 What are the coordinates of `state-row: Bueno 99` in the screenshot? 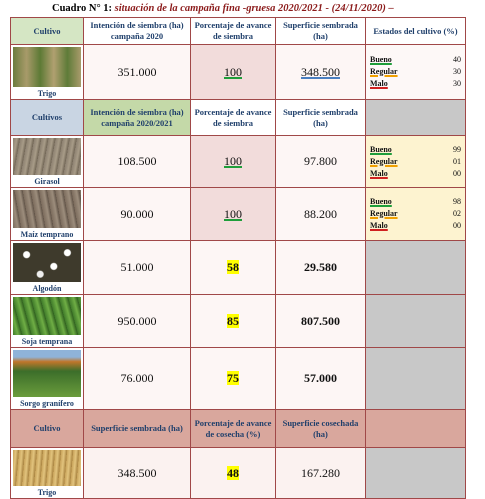 It's located at (416, 150).